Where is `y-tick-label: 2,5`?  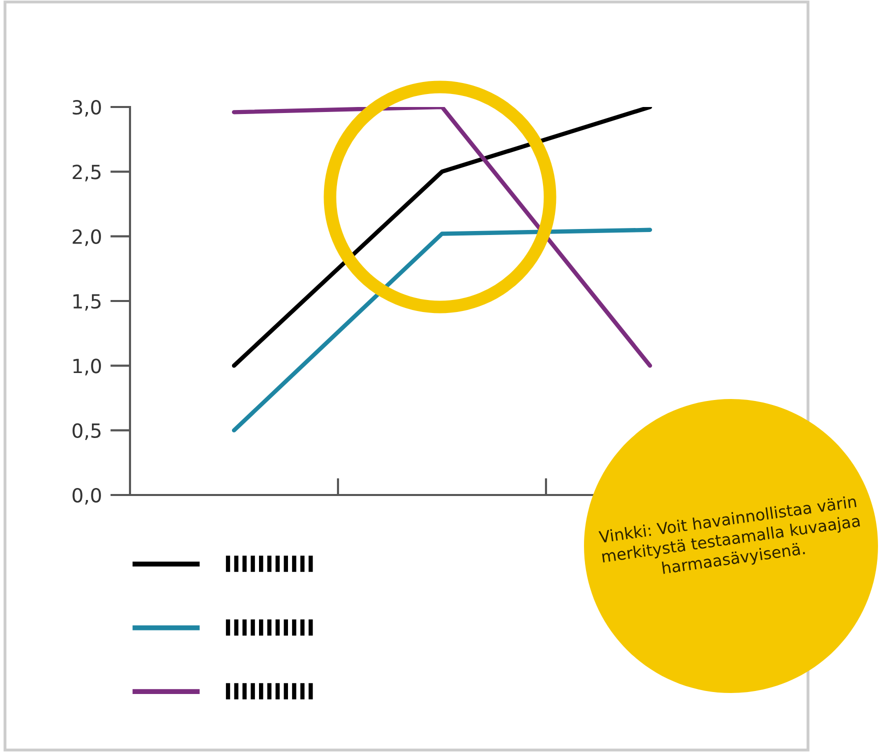
y-tick-label: 2,5 is located at coordinates (86, 173).